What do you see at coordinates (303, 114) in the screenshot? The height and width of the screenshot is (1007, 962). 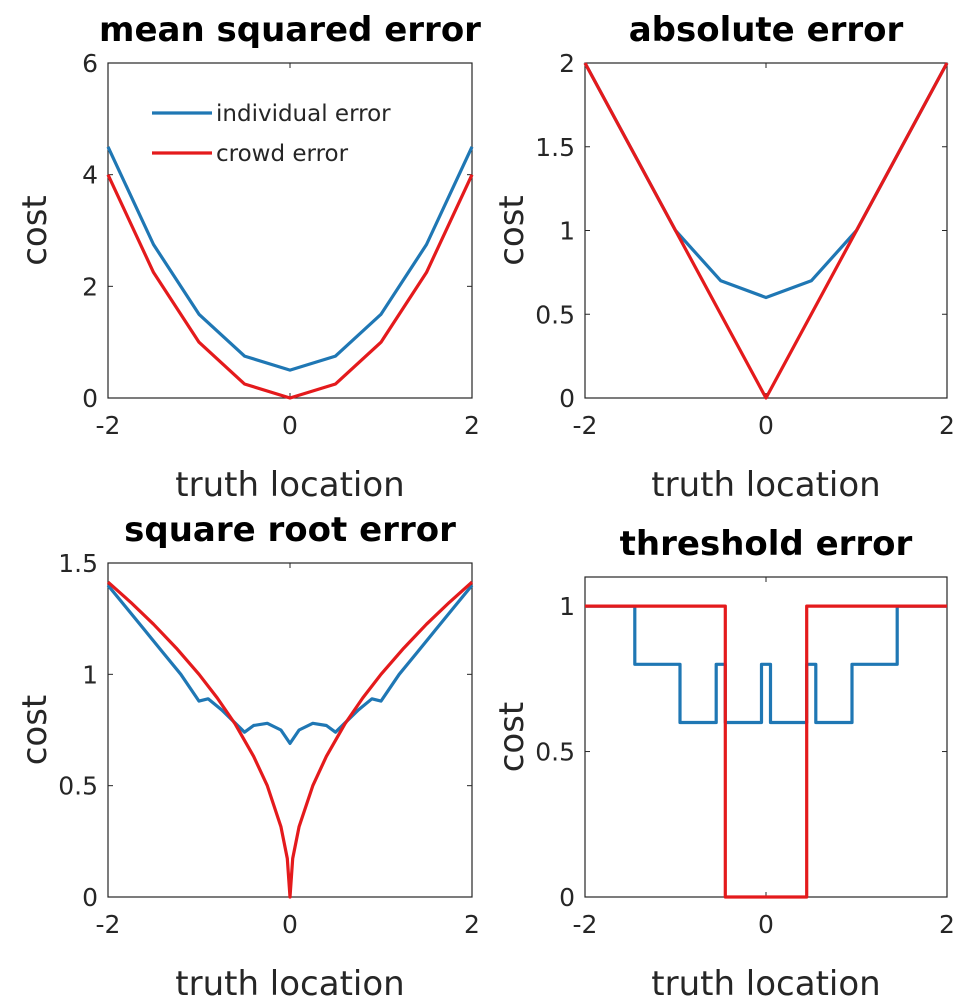 I see `legend-entry: individual error` at bounding box center [303, 114].